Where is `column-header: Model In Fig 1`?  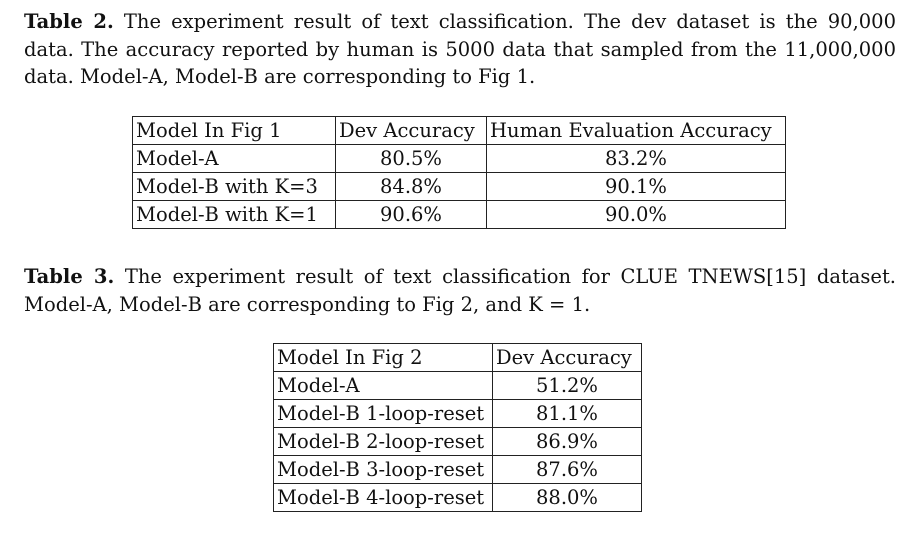 column-header: Model In Fig 1 is located at coordinates (234, 130).